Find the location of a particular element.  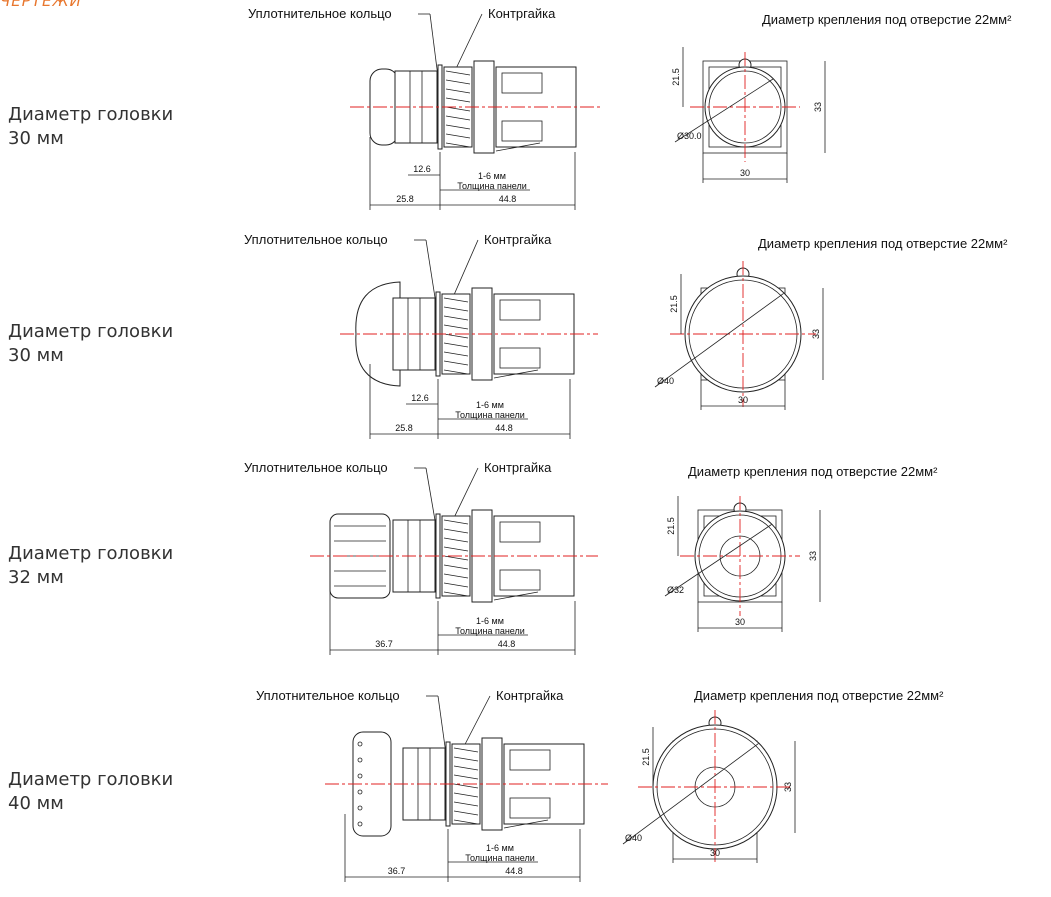

dim-12-6: 12.6 is located at coordinates (420, 398).